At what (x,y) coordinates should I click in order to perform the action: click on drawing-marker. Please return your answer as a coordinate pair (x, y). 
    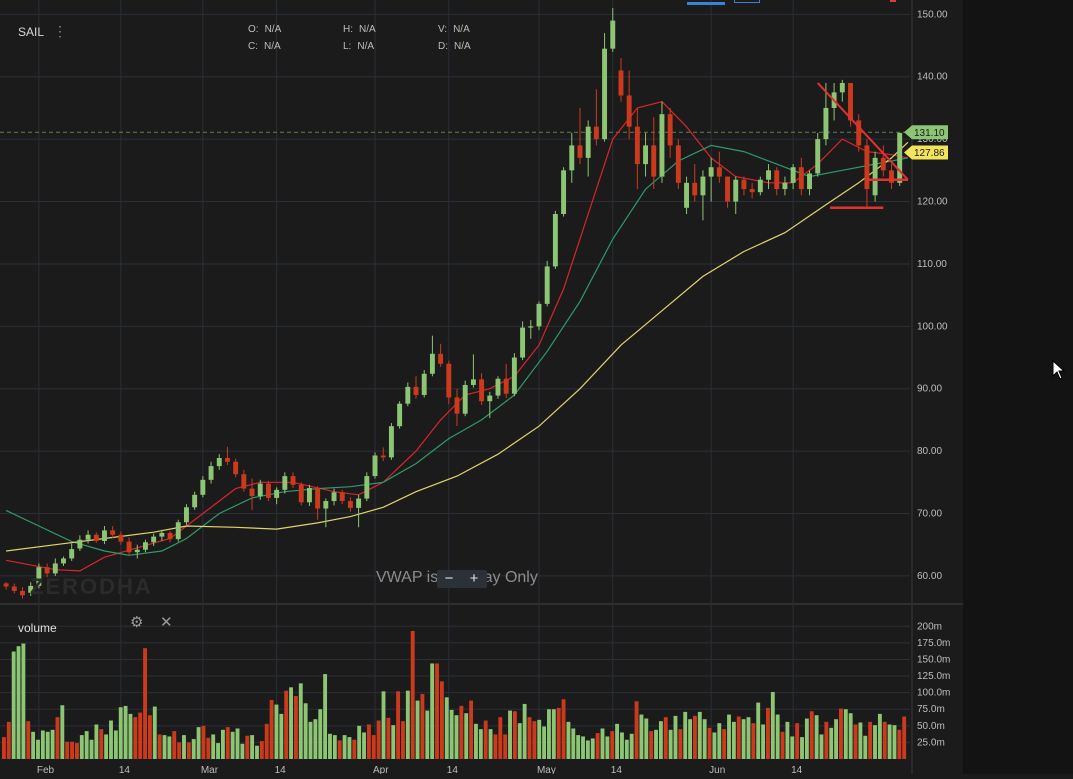
    Looking at the image, I should click on (893, 1).